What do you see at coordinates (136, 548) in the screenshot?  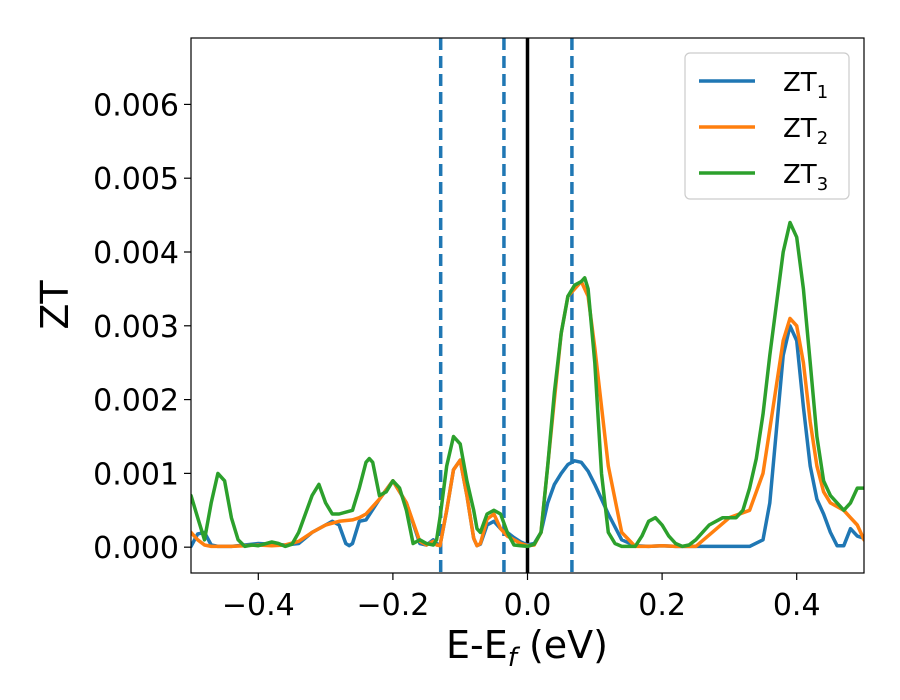 I see `y-tick-label: 0.000` at bounding box center [136, 548].